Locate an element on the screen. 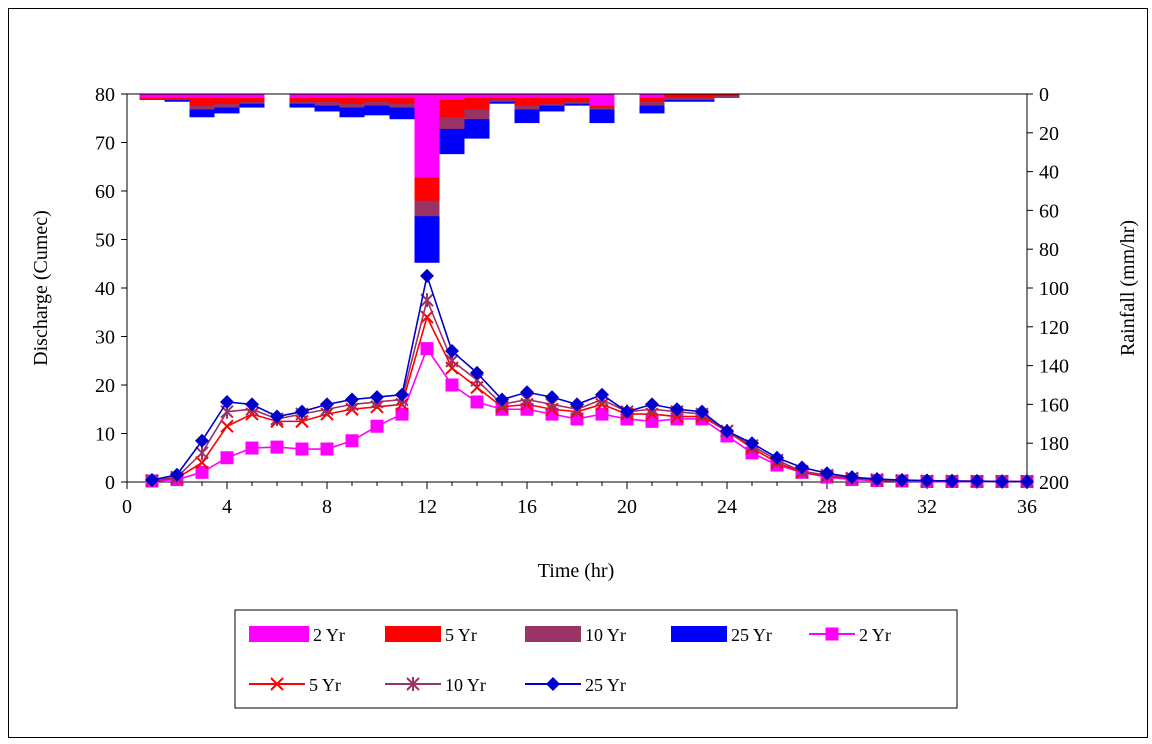 The width and height of the screenshot is (1152, 744). y-tick-label: 60 is located at coordinates (105, 192).